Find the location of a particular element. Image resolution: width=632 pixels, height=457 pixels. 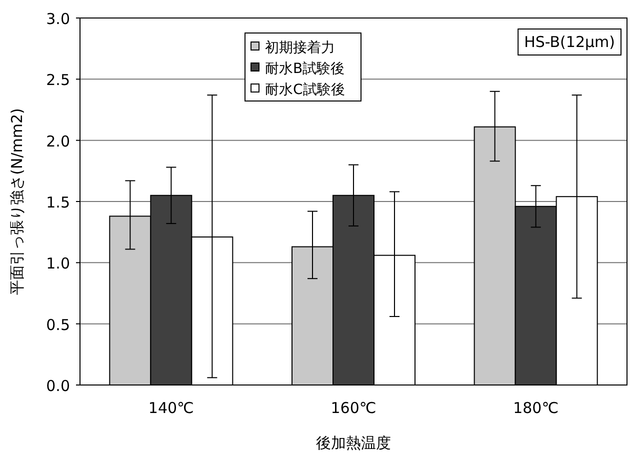

legend-label: 耐水C試験後 is located at coordinates (305, 90).